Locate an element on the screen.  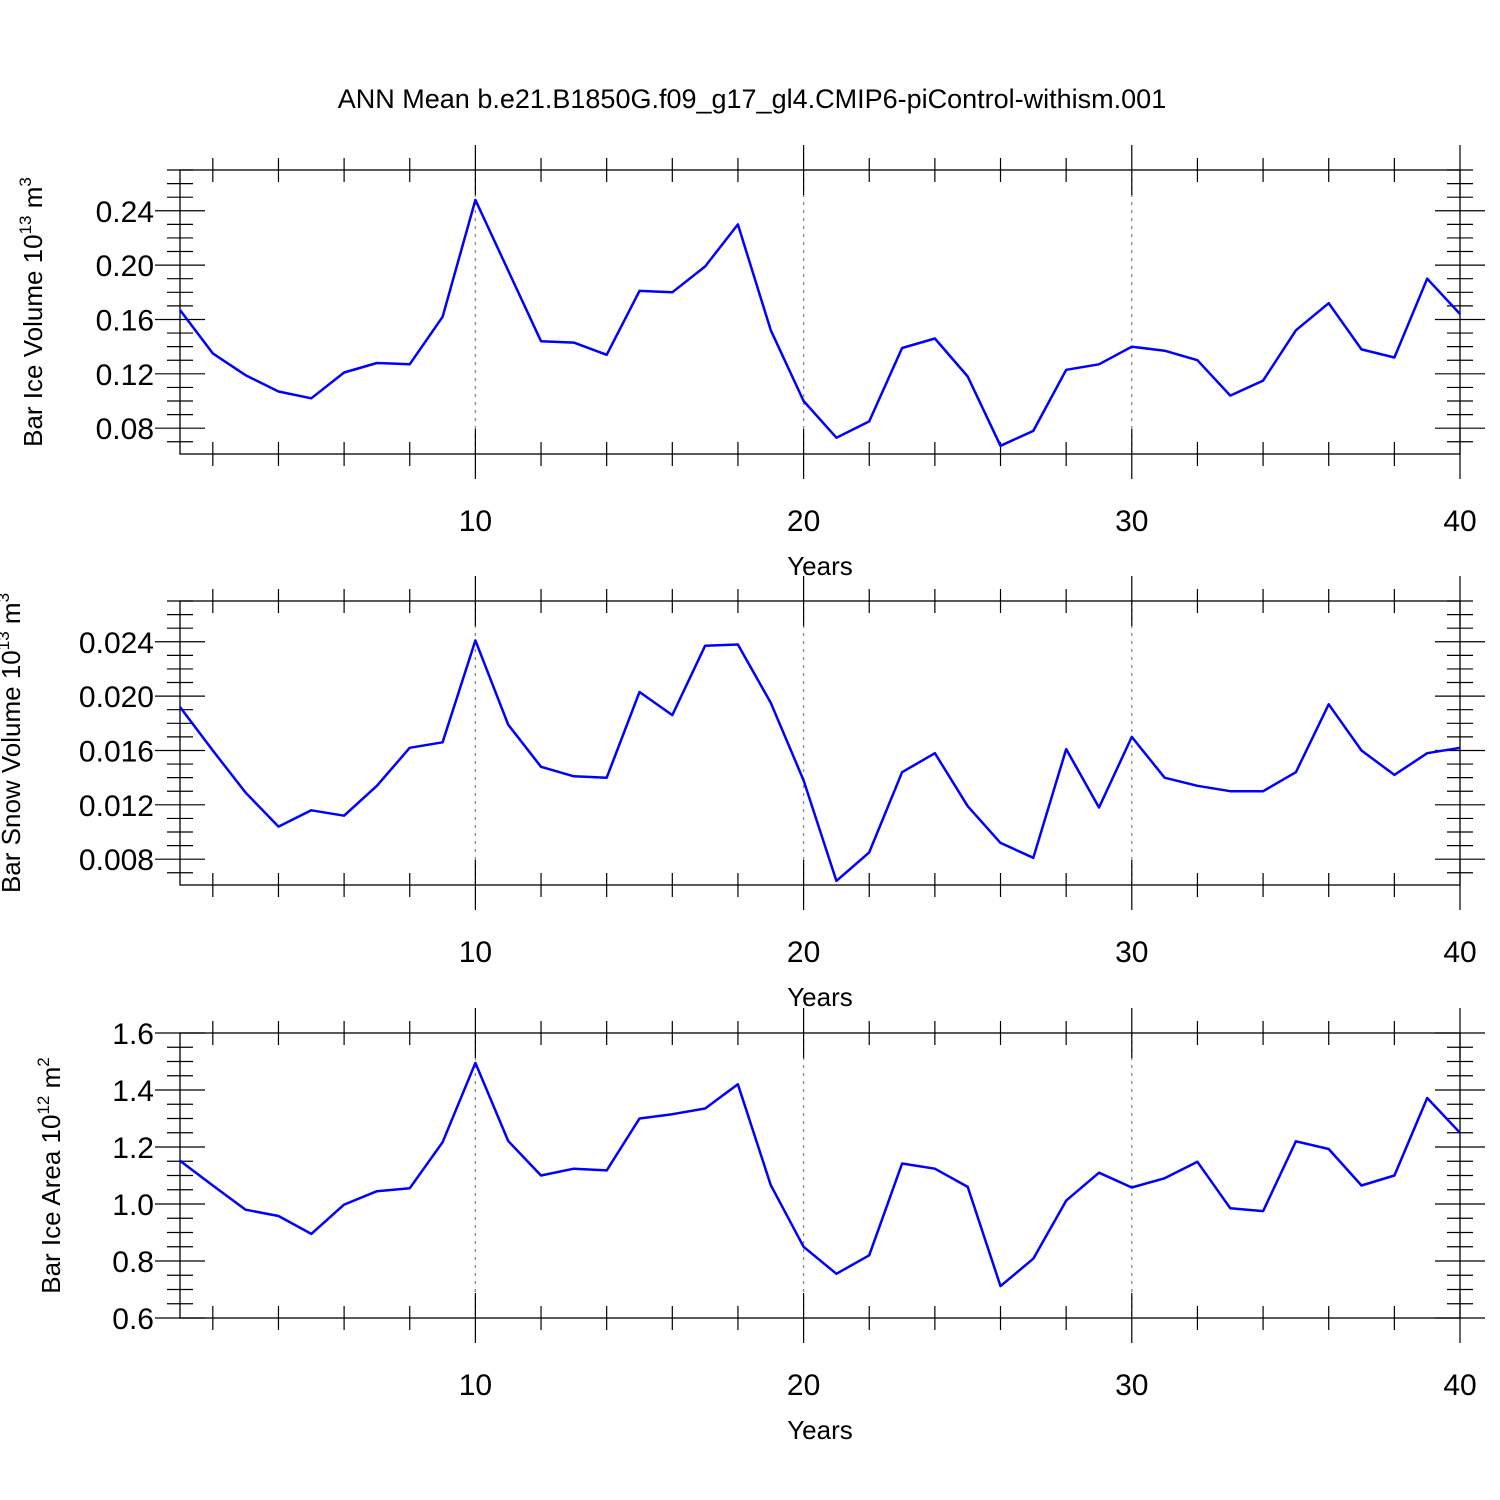
y-tick-label: 0.012 is located at coordinates (116, 806).